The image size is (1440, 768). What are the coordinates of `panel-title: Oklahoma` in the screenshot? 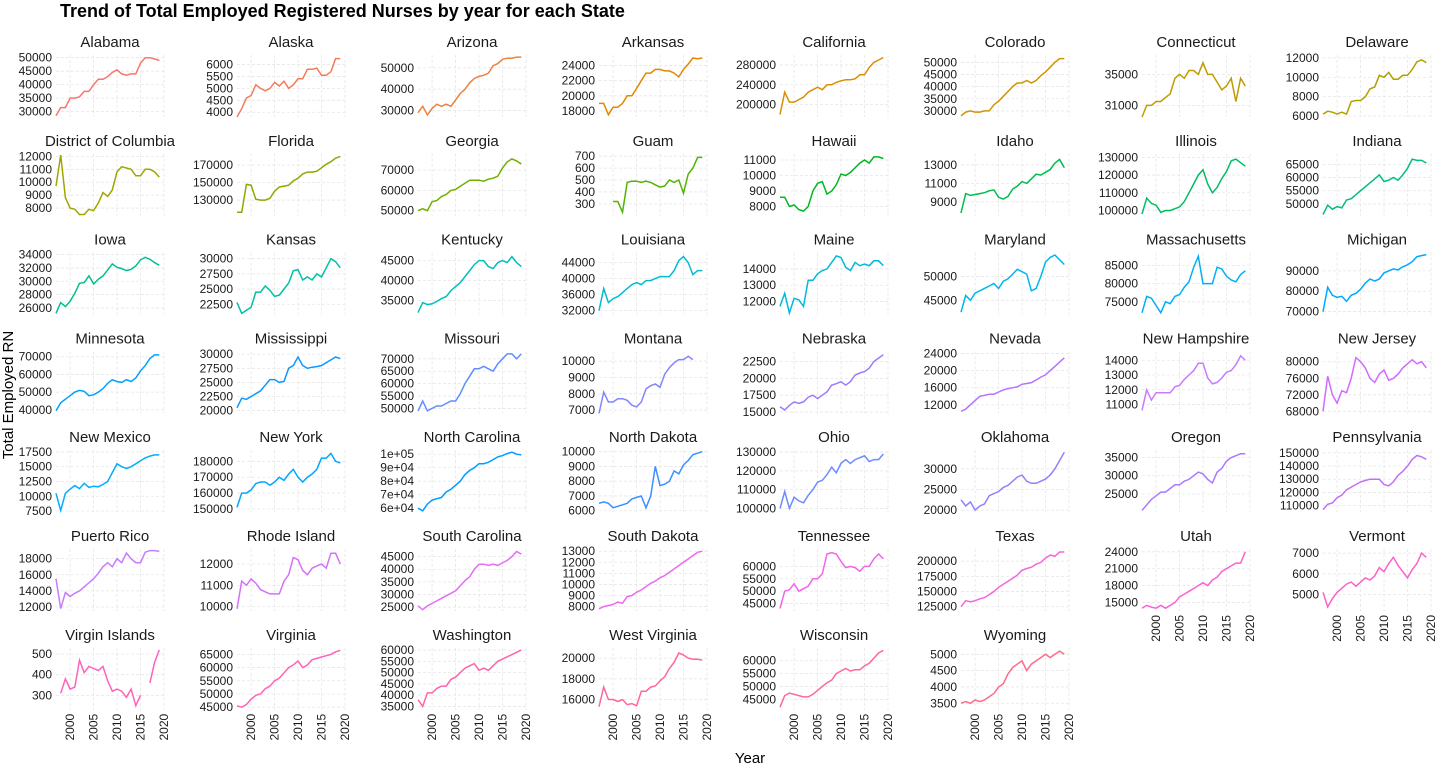 It's located at (1015, 437).